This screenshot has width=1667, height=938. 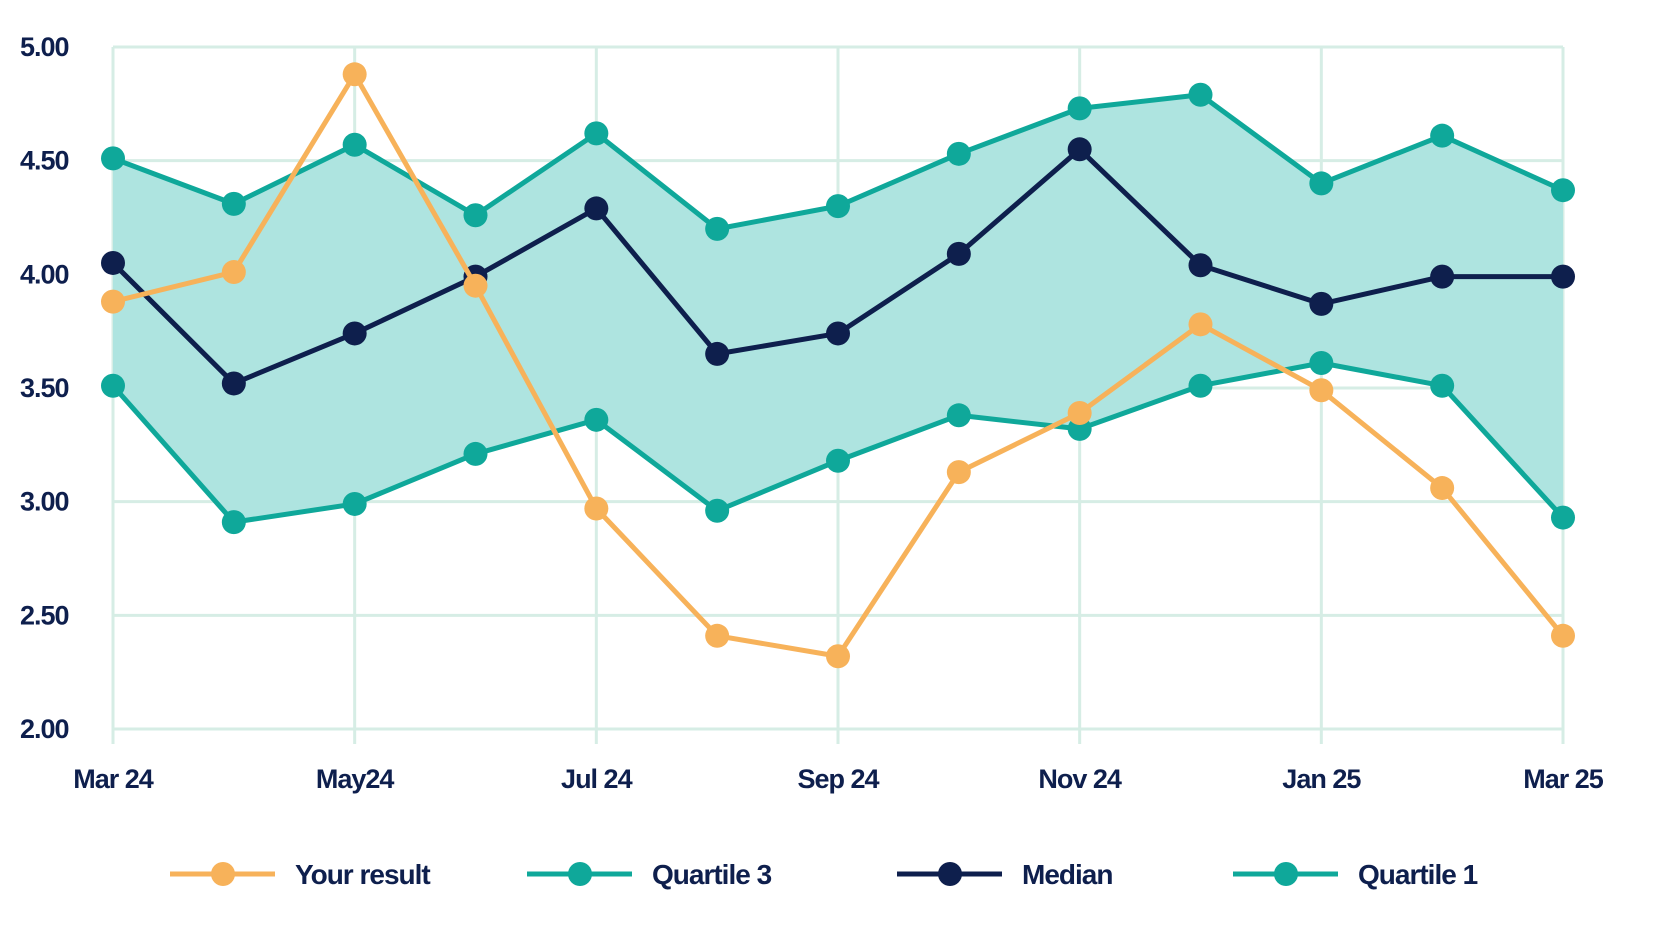 What do you see at coordinates (1356, 874) in the screenshot?
I see `legend-item-quartile-1: Quartile 1` at bounding box center [1356, 874].